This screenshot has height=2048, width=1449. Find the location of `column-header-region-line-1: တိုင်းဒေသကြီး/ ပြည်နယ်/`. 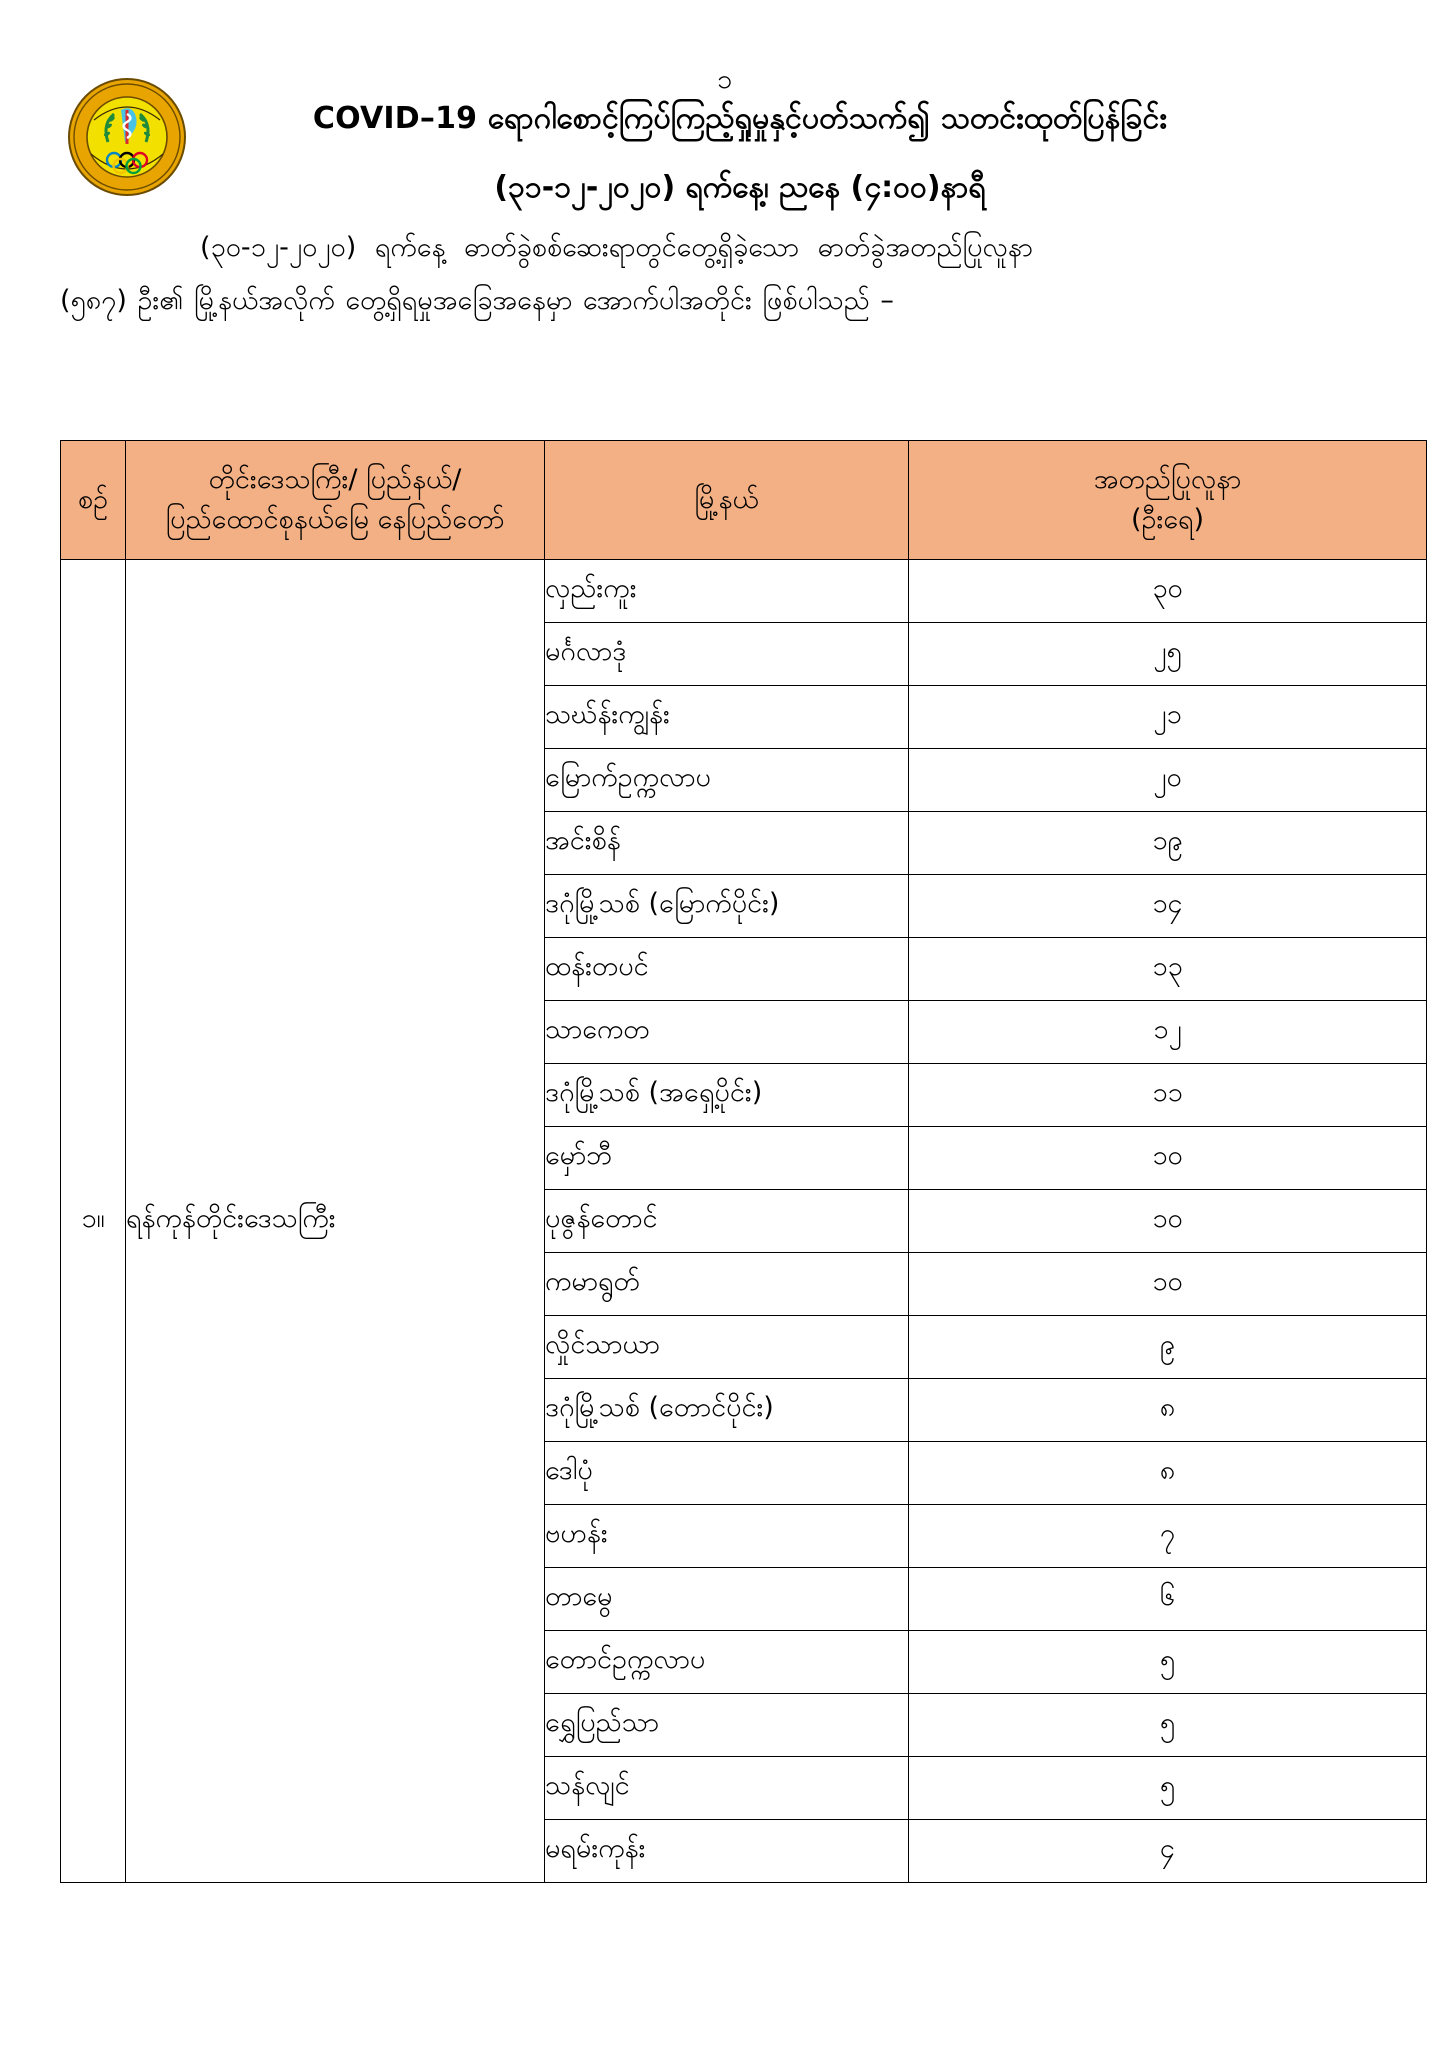

column-header-region-line-1: တိုင်းဒေသကြီး/ ပြည်နယ်/ is located at coordinates (335, 479).